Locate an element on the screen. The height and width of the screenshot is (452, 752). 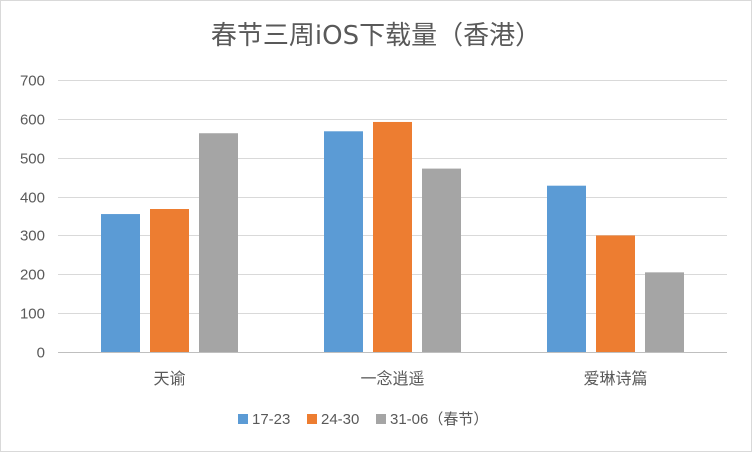
y-tick-label: 0 is located at coordinates (41, 353).